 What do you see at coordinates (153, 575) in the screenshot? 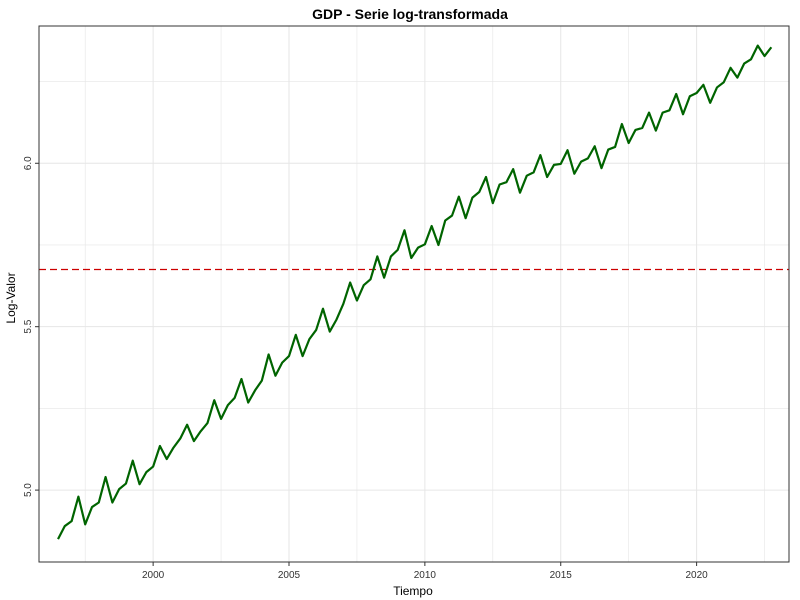
I see `x-tick-label: 2000` at bounding box center [153, 575].